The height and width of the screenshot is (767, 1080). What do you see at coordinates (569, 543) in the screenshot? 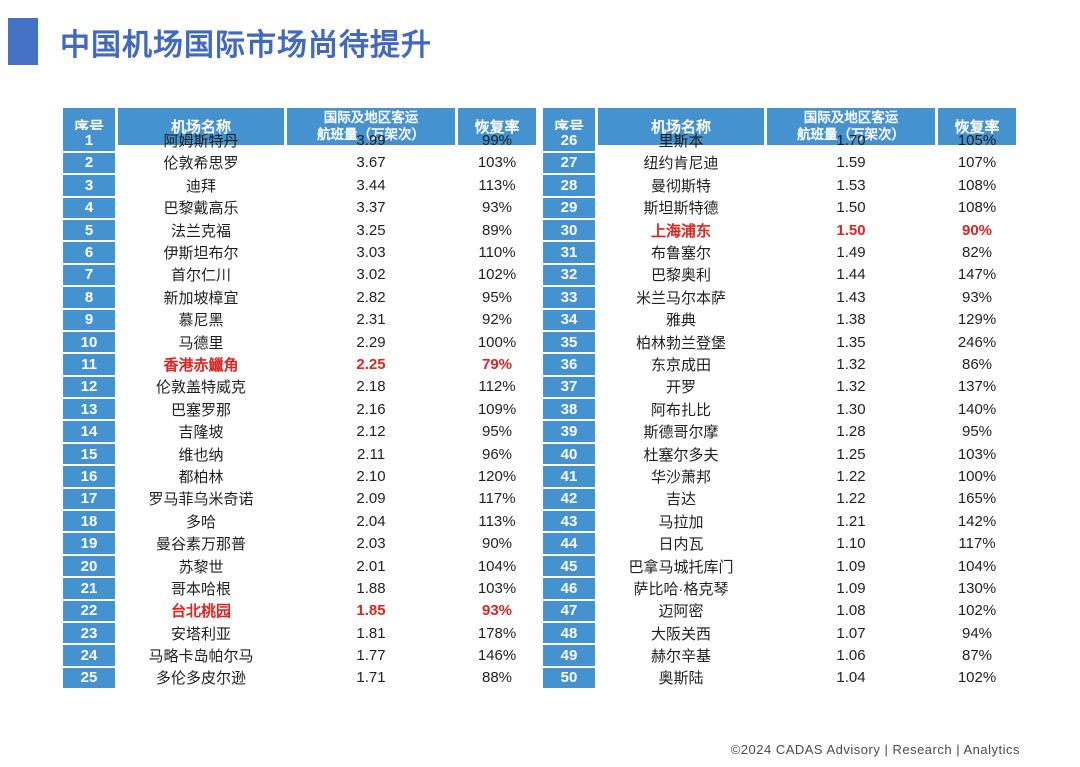
I see `row-index: 44` at bounding box center [569, 543].